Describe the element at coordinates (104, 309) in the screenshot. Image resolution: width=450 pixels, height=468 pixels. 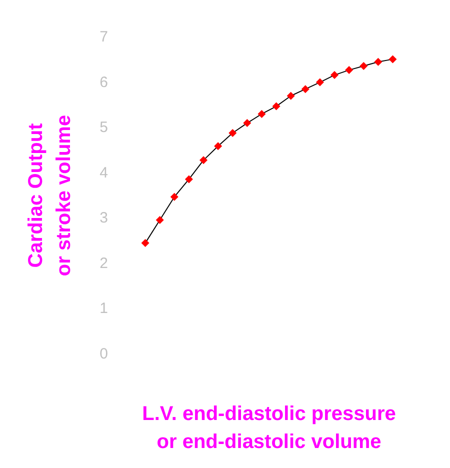
I see `y-tick-label: 1` at that location.